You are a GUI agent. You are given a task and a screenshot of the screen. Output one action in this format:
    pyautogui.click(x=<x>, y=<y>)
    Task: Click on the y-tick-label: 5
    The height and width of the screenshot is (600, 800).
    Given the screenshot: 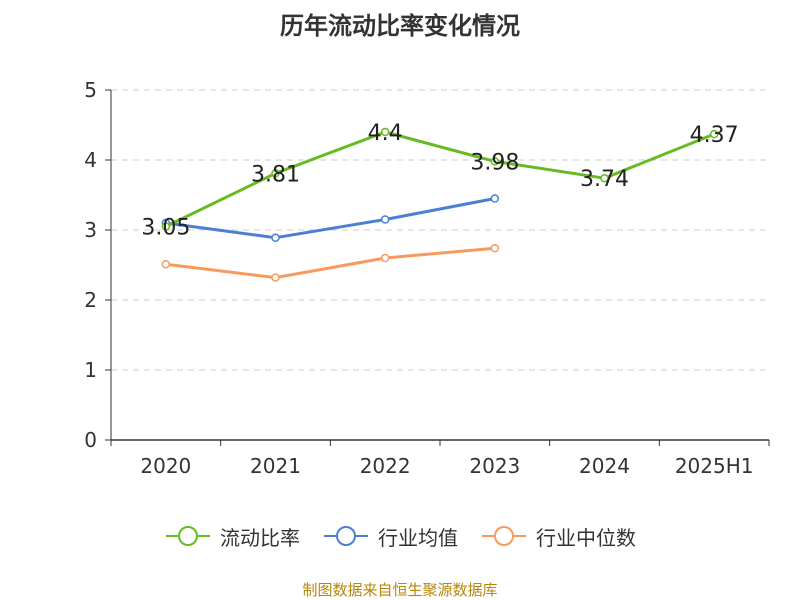 What is the action you would take?
    pyautogui.click(x=90, y=90)
    